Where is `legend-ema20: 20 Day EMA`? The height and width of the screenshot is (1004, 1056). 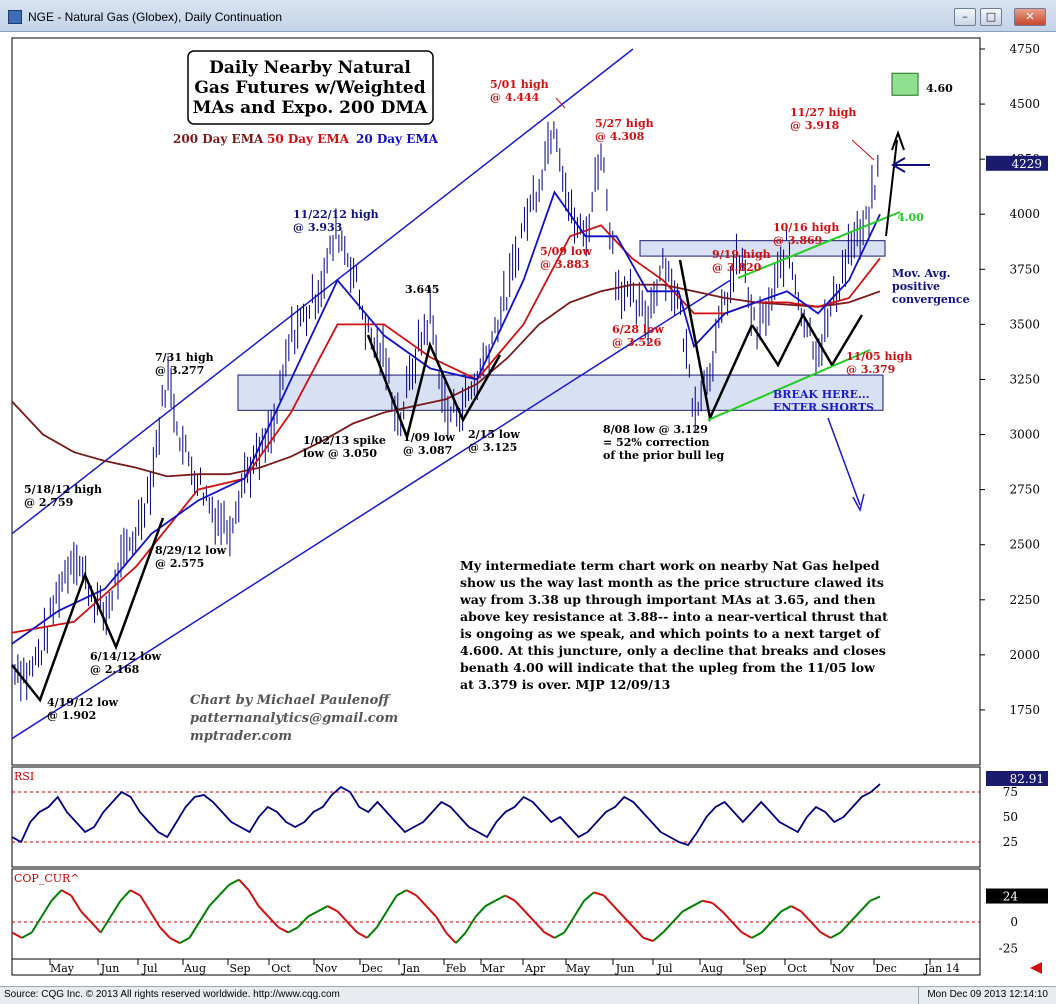
legend-ema20: 20 Day EMA is located at coordinates (397, 139).